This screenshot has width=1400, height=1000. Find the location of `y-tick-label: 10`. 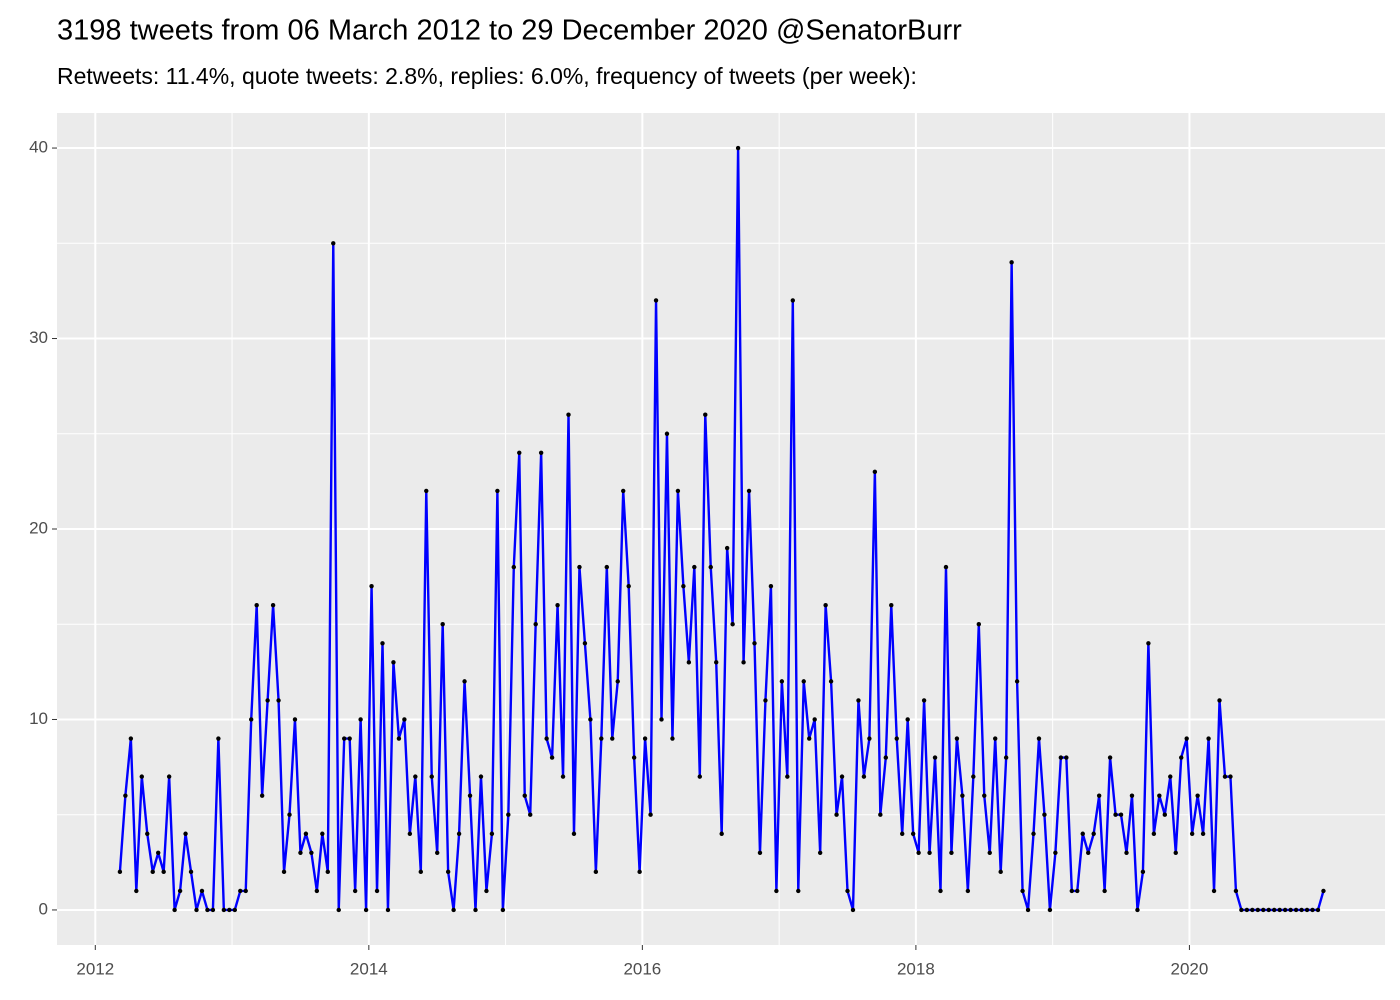

y-tick-label: 10 is located at coordinates (38, 718).